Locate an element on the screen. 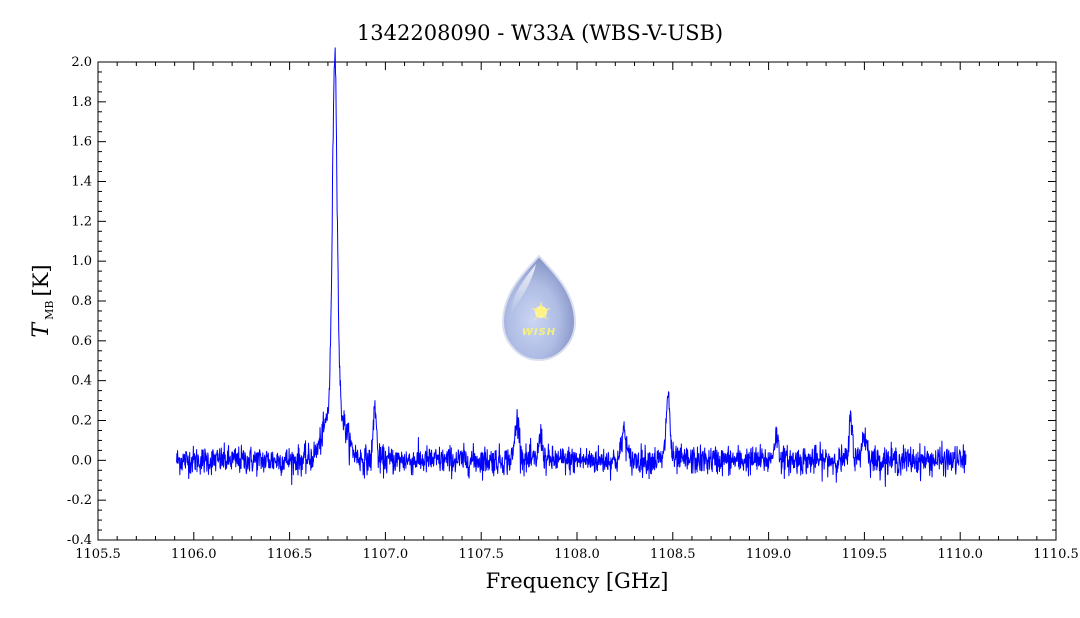 This screenshot has width=1080, height=618. y-tick-label: 2.0 is located at coordinates (81, 62).